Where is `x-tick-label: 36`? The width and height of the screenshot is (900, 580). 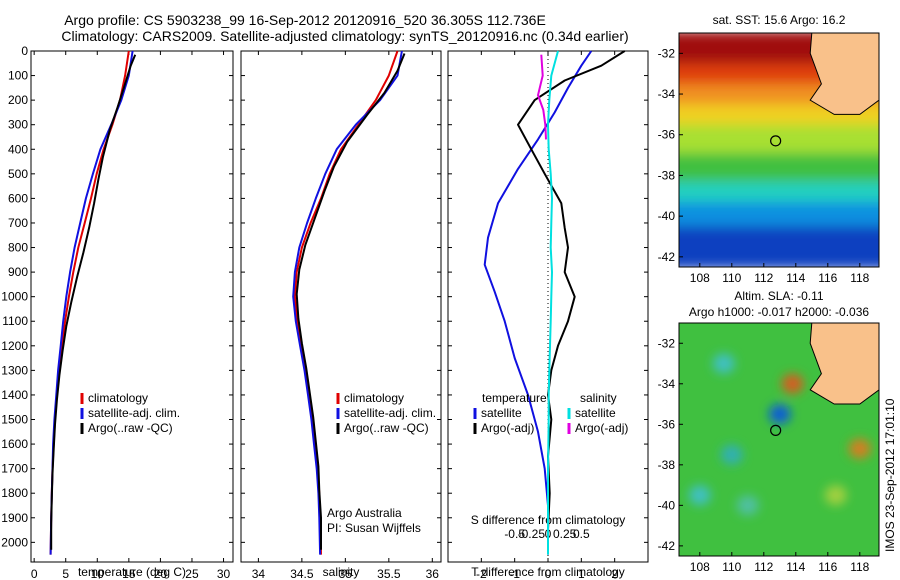 x-tick-label: 36 is located at coordinates (433, 573).